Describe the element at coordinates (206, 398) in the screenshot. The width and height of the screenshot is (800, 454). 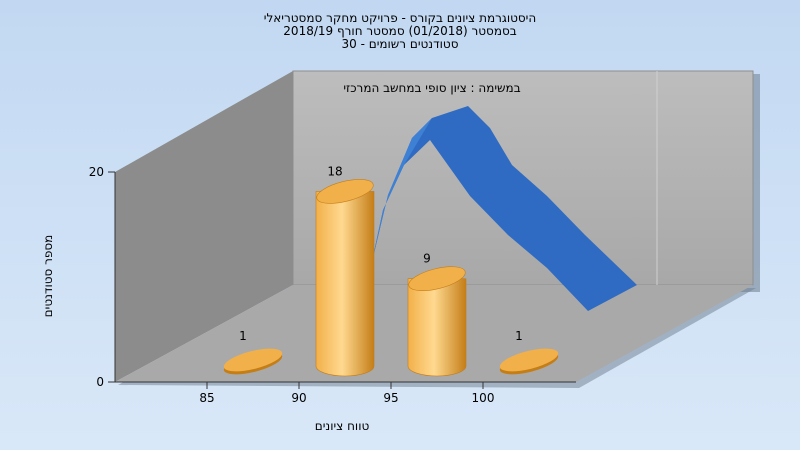
I see `x-tick-label: 85` at that location.